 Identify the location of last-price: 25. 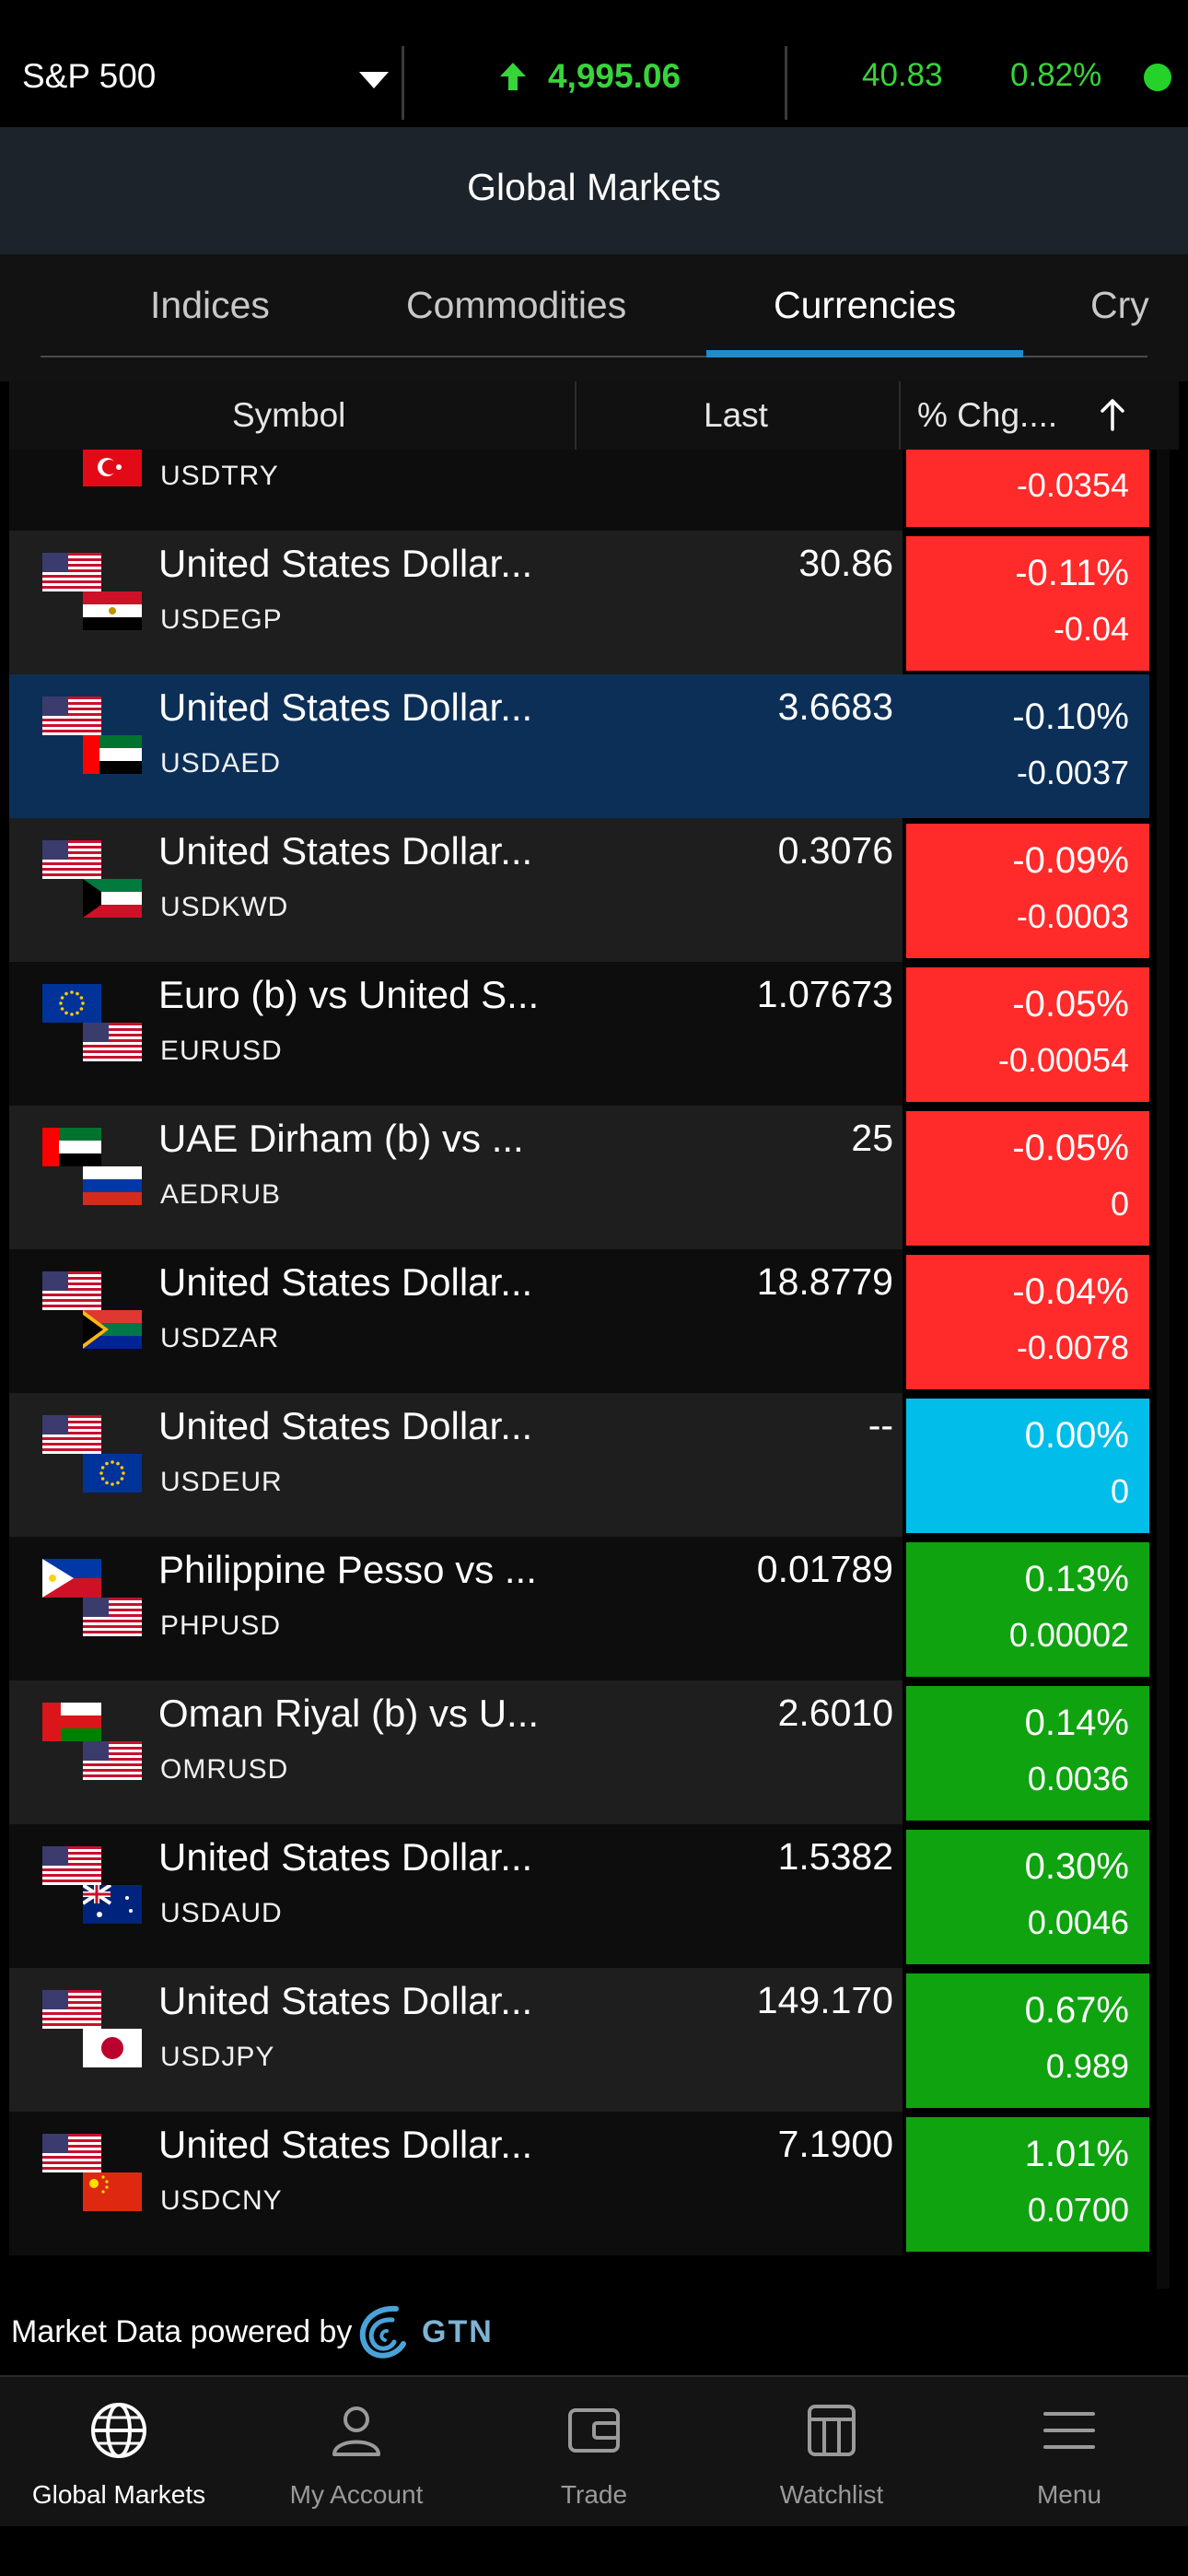
(872, 1138).